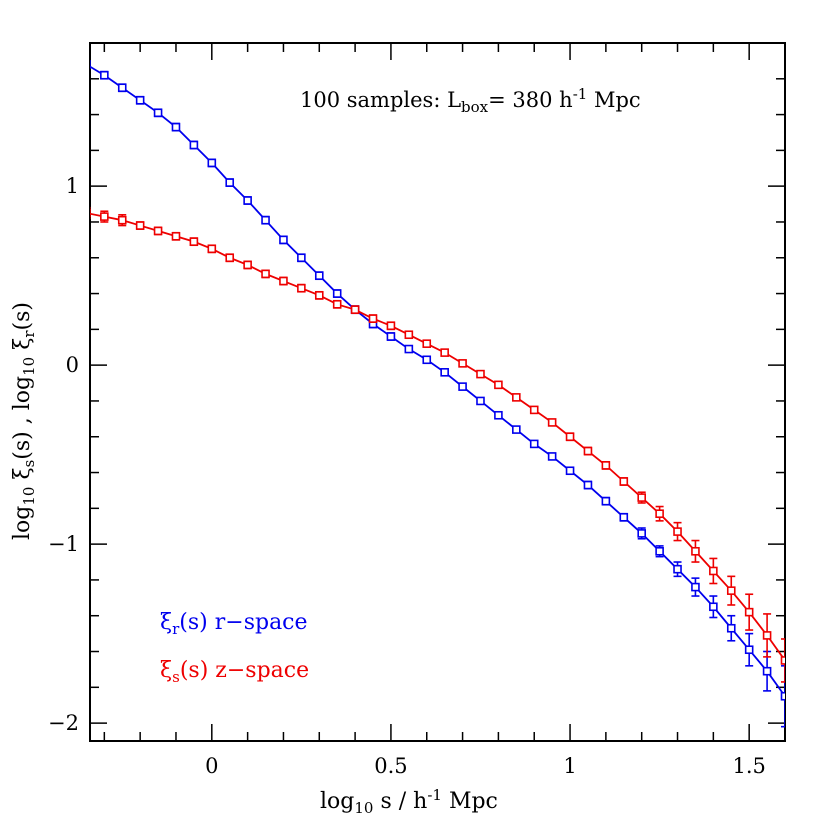  Describe the element at coordinates (569, 766) in the screenshot. I see `x-tick-label: 1` at that location.